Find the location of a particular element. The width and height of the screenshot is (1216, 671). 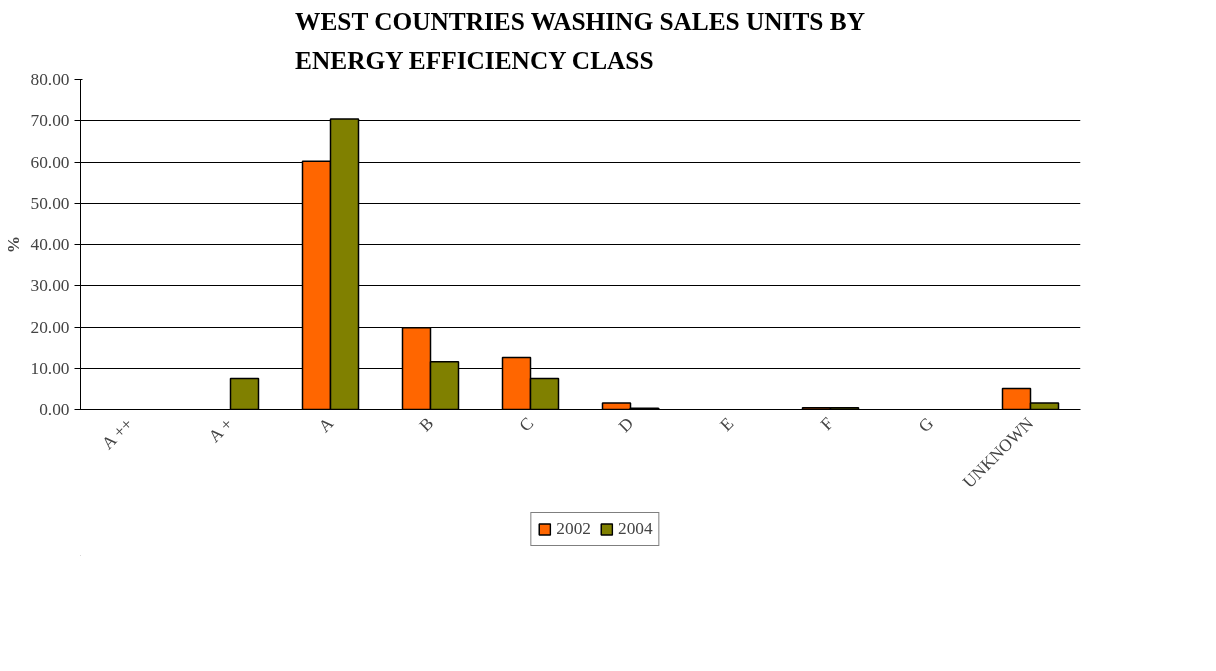

y-tick-label: 0.00 is located at coordinates (54, 409).